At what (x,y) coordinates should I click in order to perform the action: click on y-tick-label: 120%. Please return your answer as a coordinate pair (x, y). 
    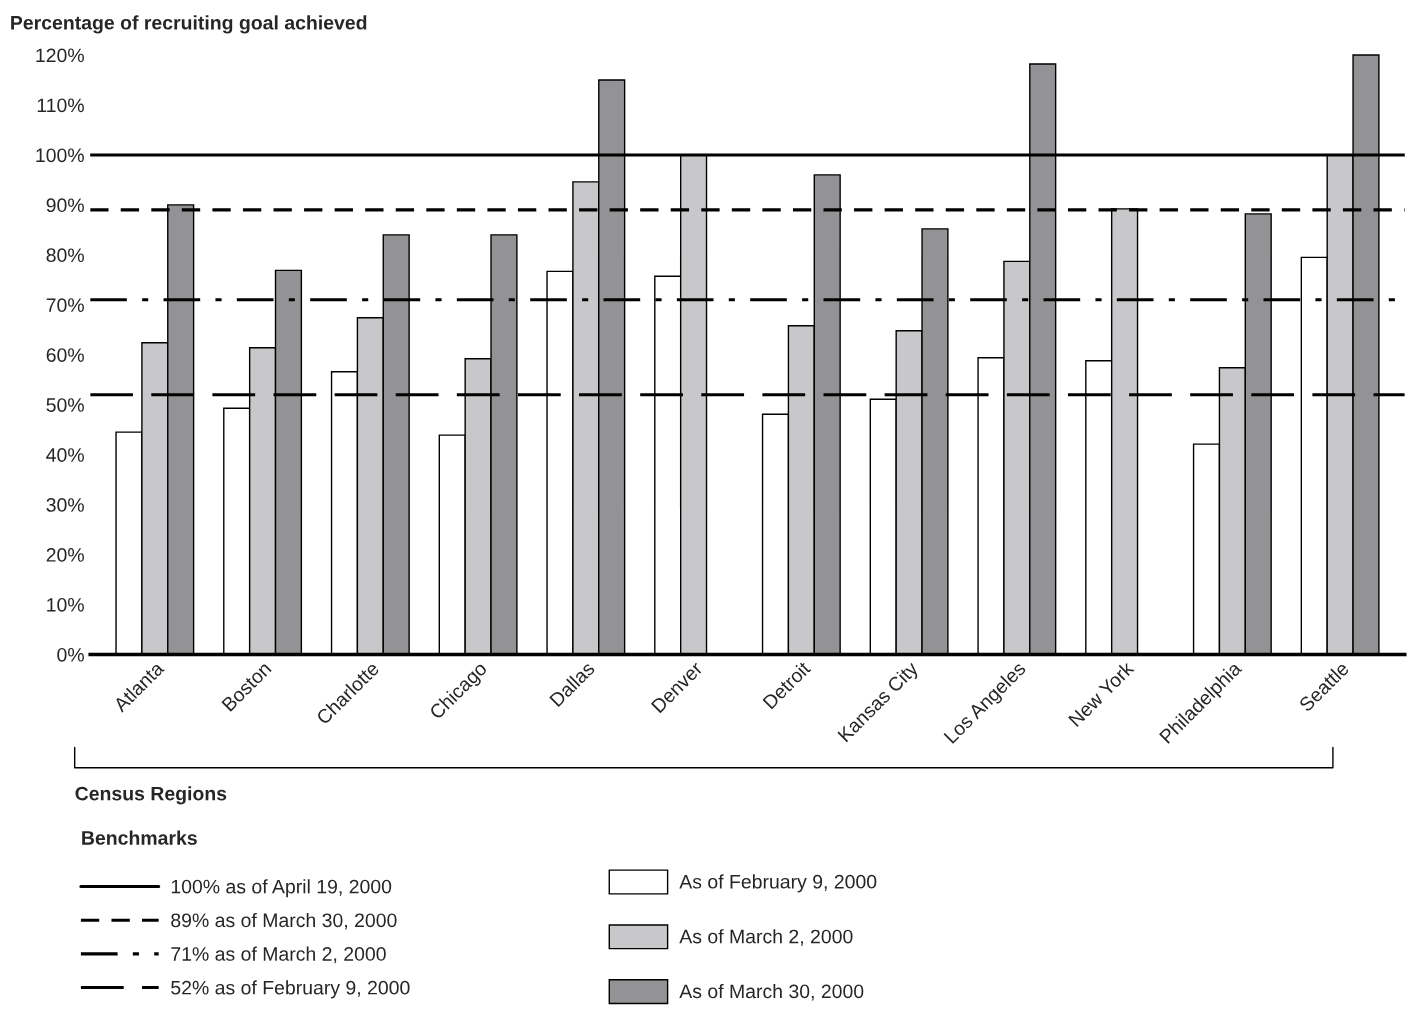
    Looking at the image, I should click on (60, 55).